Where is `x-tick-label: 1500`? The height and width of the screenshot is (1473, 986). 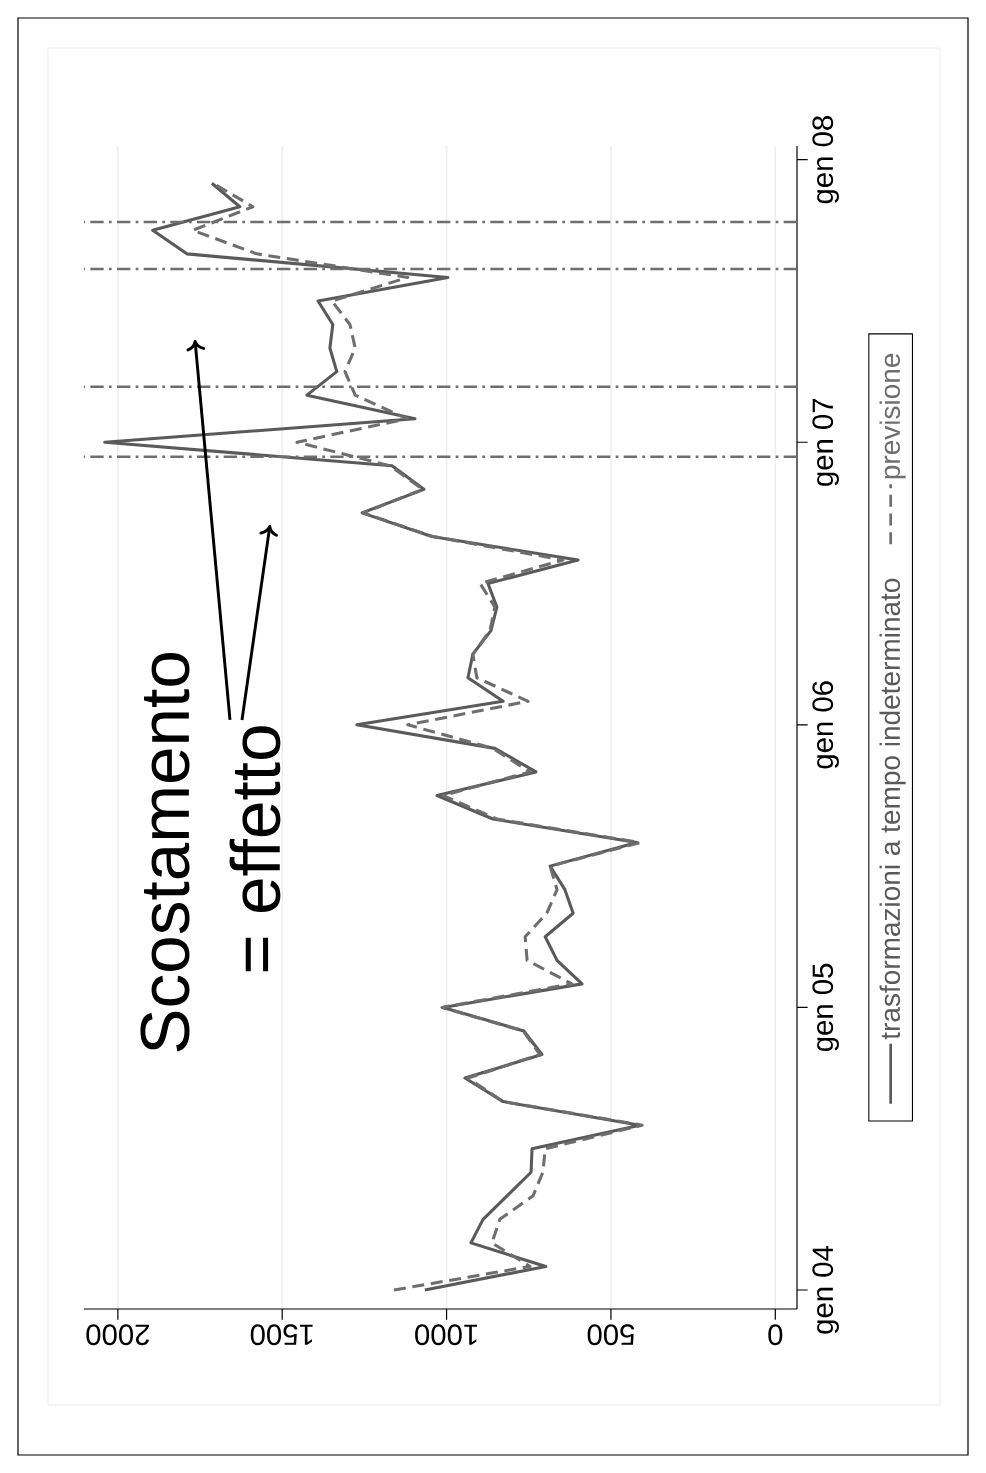
x-tick-label: 1500 is located at coordinates (281, 1335).